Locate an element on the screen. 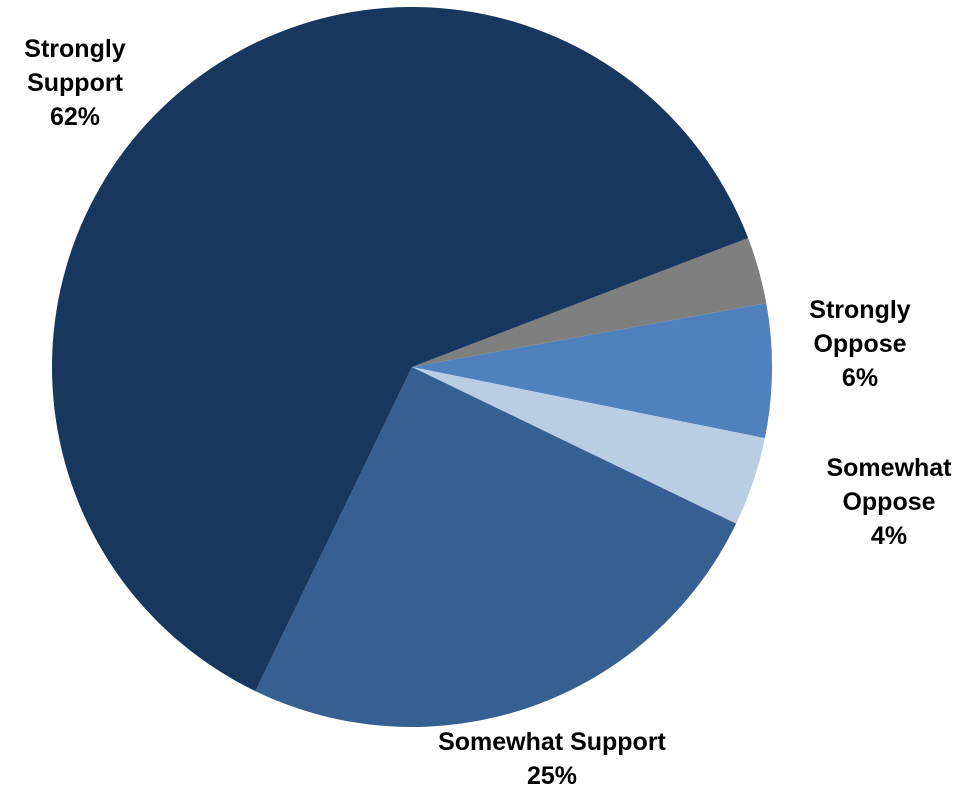 This screenshot has width=974, height=790. slice-label-somewhat-oppose: Somewhat Oppose 4% is located at coordinates (889, 502).